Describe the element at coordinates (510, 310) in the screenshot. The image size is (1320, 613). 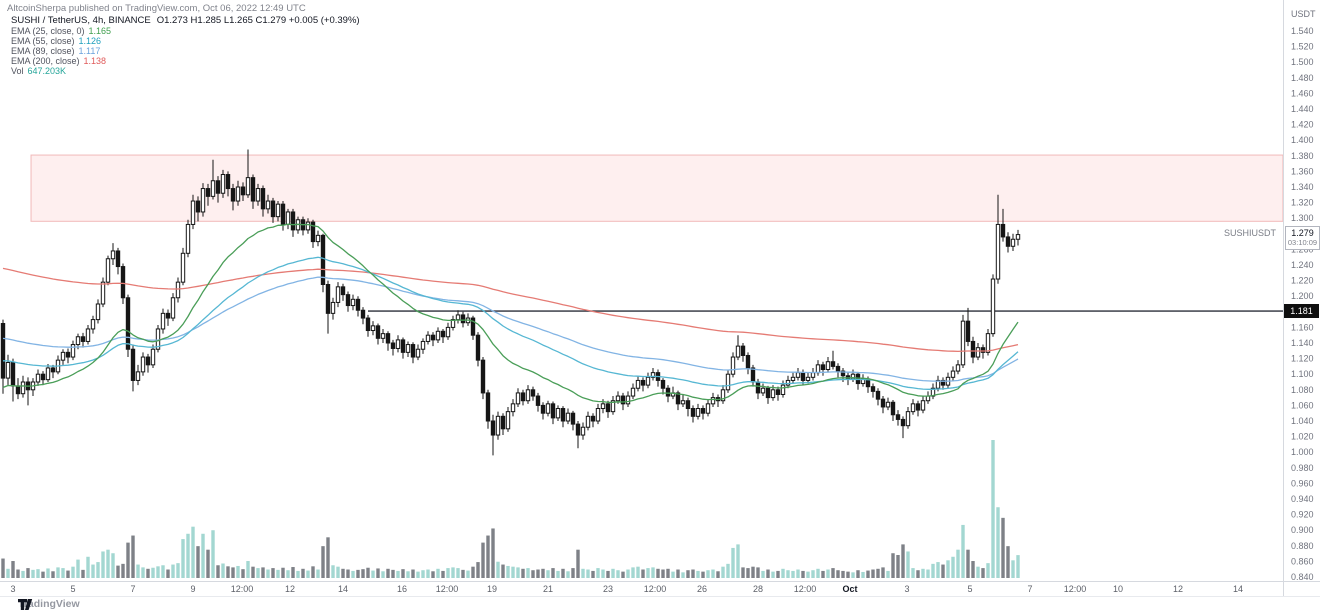
I see `ema-200-line` at that location.